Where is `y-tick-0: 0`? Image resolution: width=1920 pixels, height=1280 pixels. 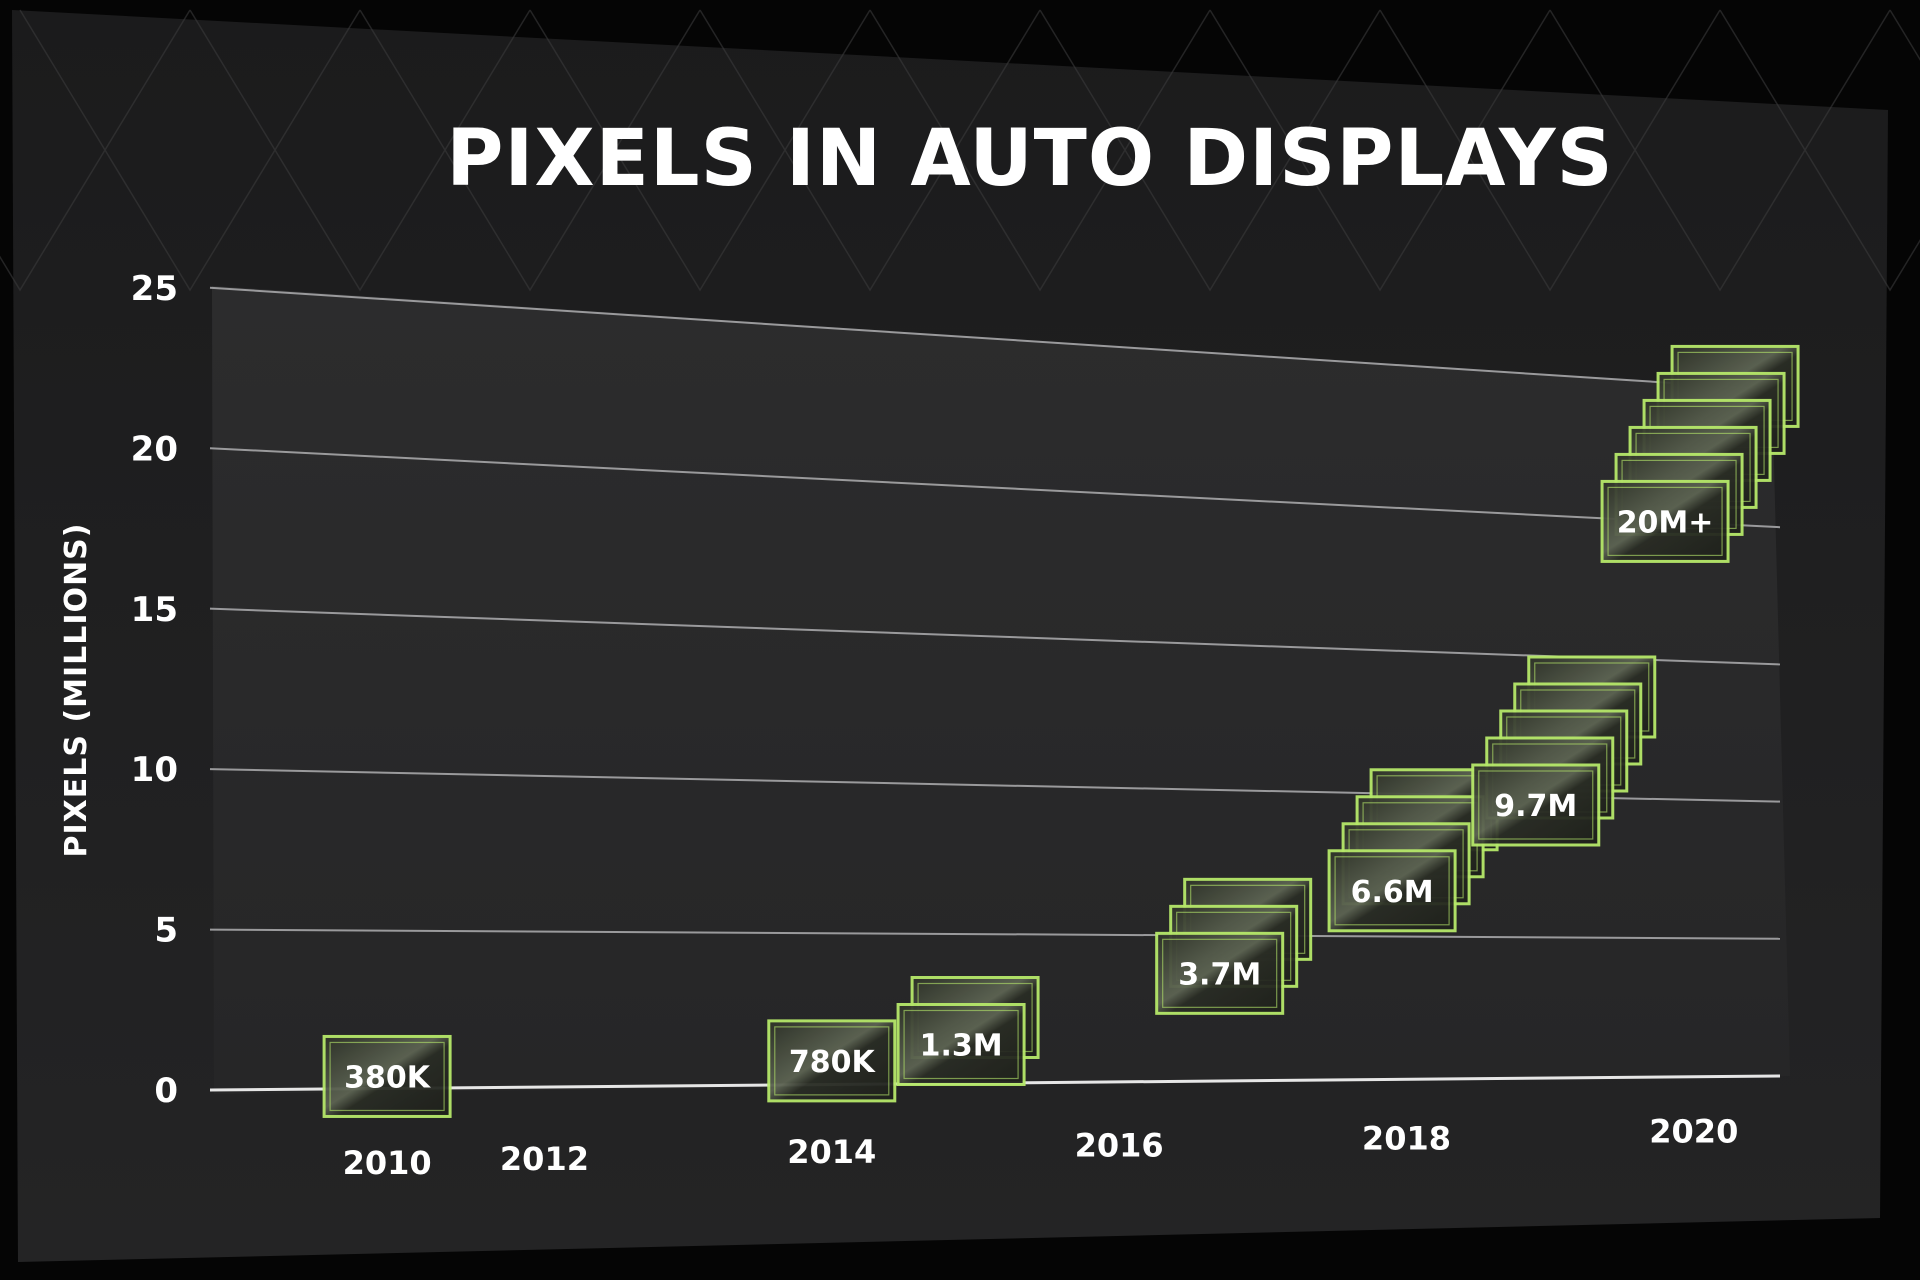 y-tick-0: 0 is located at coordinates (166, 1091).